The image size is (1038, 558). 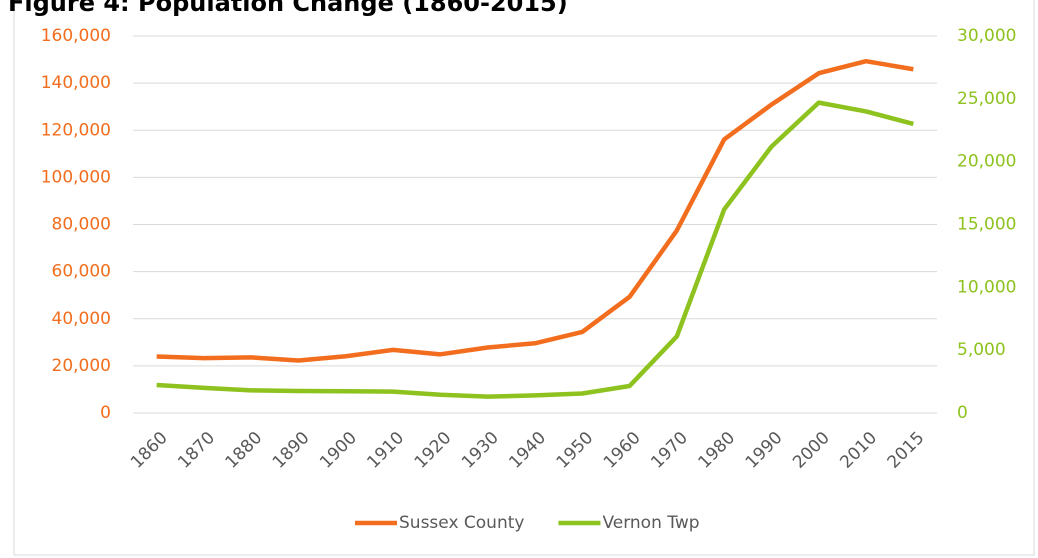 I want to click on x-tick-label: 2010, so click(x=858, y=450).